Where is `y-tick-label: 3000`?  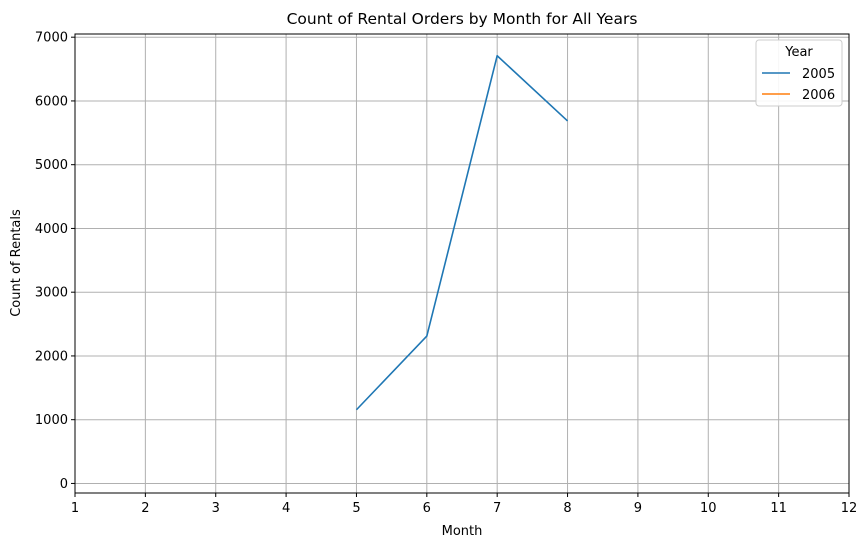 y-tick-label: 3000 is located at coordinates (51, 293).